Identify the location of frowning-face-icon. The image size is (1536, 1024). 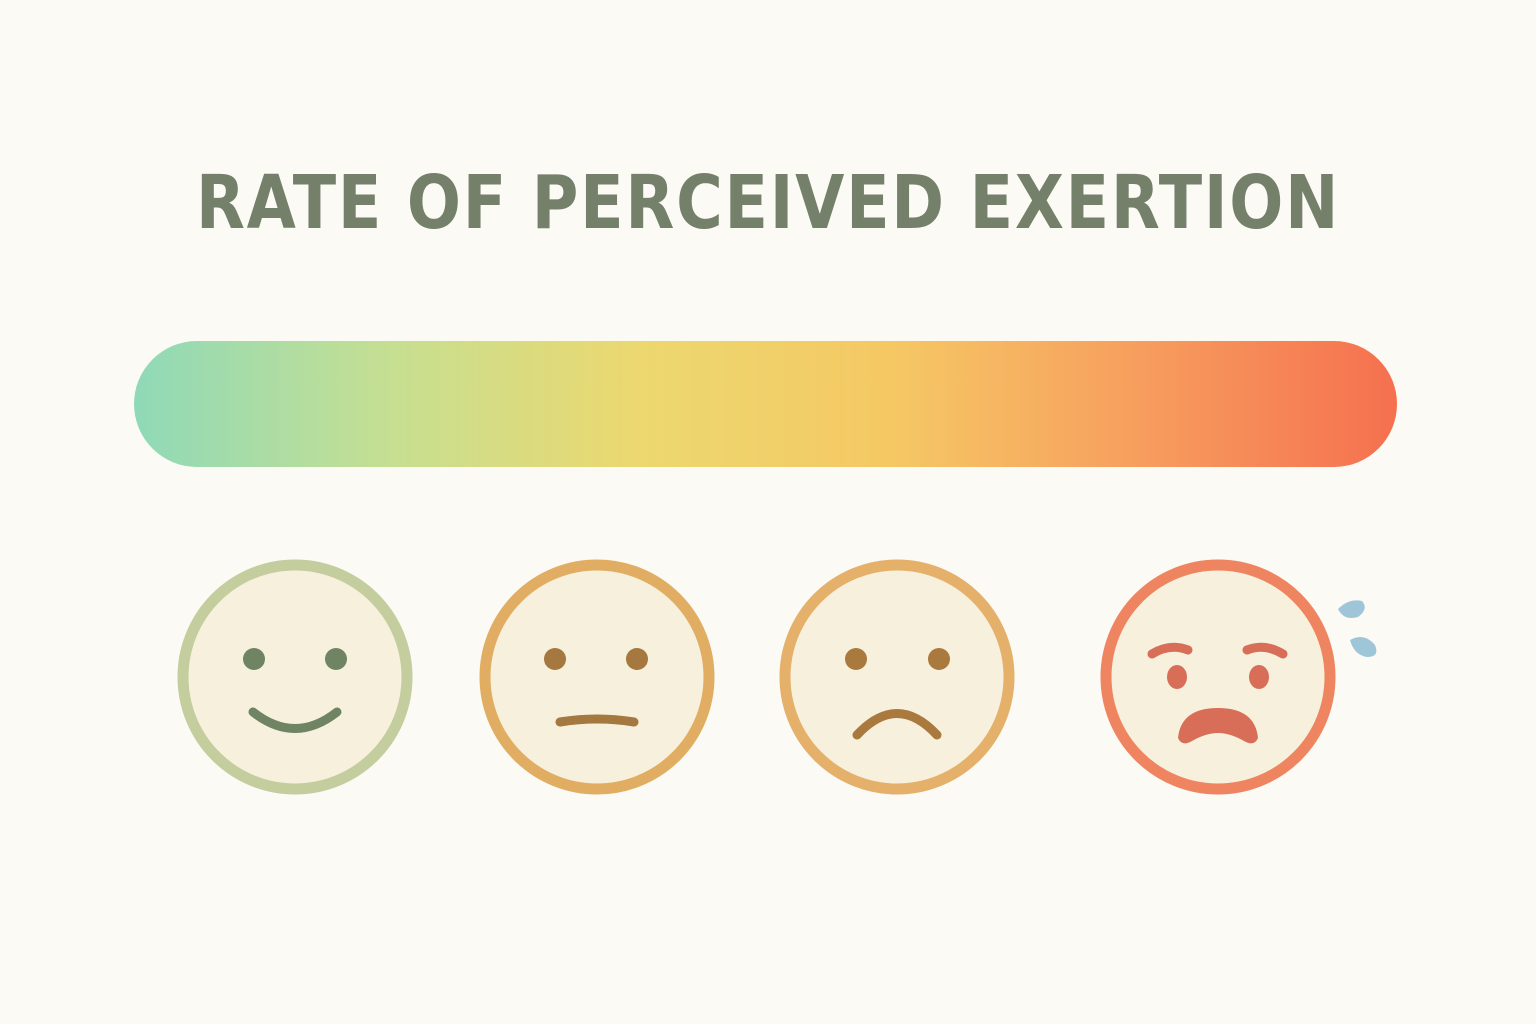
(897, 677).